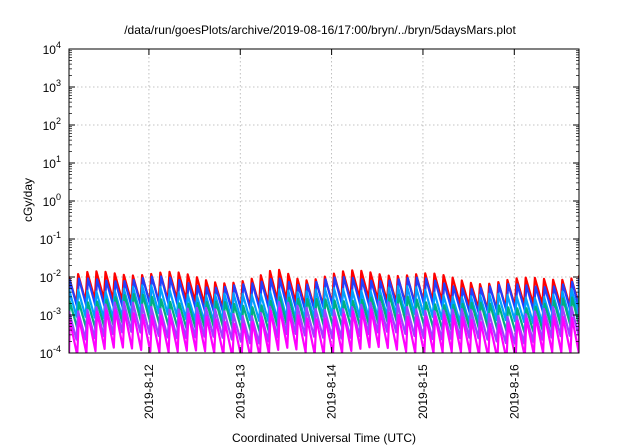 This screenshot has height=448, width=640. I want to click on x-tick-label: 2019-8-13, so click(240, 391).